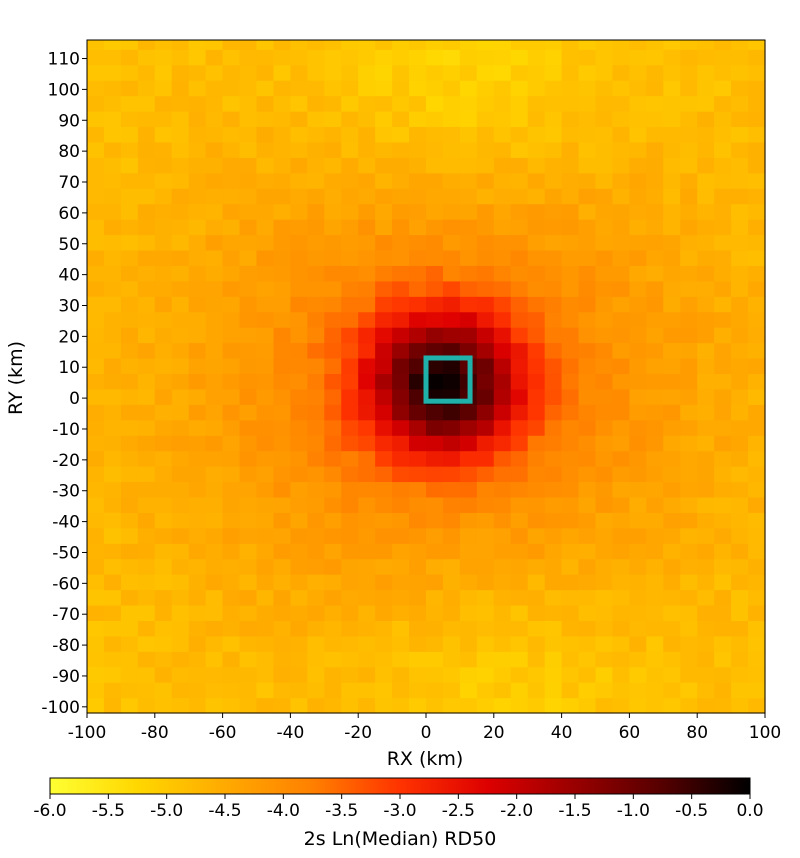 The width and height of the screenshot is (800, 858). Describe the element at coordinates (66, 492) in the screenshot. I see `y-tick-label: -30` at that location.